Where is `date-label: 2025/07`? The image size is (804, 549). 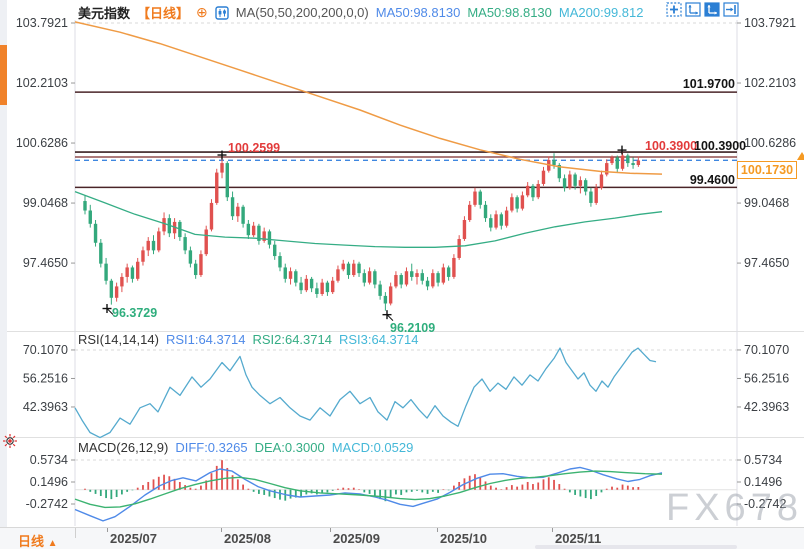
date-label: 2025/07 is located at coordinates (133, 538).